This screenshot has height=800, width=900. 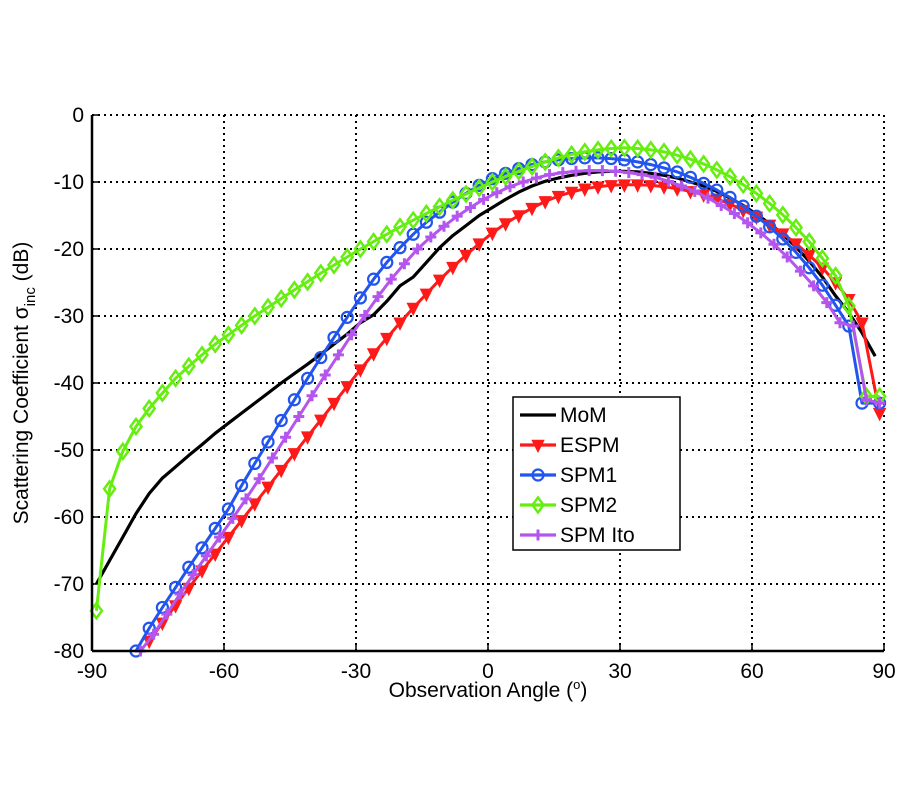 What do you see at coordinates (588, 505) in the screenshot?
I see `legend-label-spm2: SPM2` at bounding box center [588, 505].